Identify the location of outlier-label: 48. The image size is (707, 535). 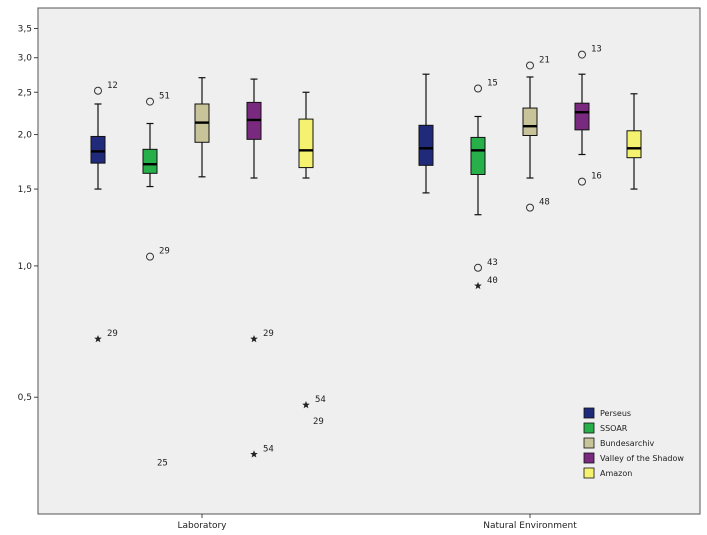
(544, 203).